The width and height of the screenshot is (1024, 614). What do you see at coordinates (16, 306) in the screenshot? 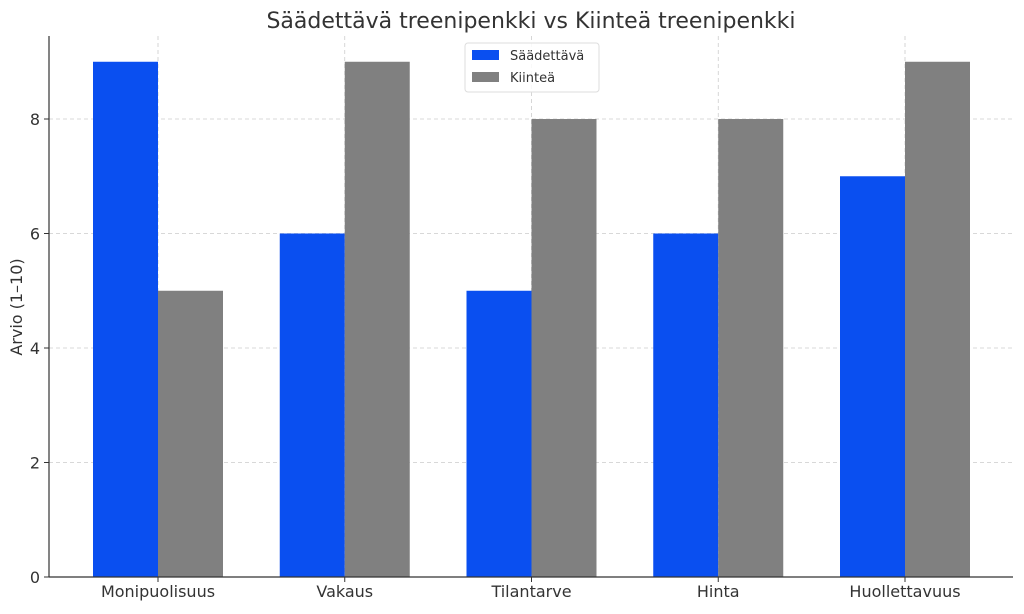
I see `y-axis-label: Arvio (1–10)` at bounding box center [16, 306].